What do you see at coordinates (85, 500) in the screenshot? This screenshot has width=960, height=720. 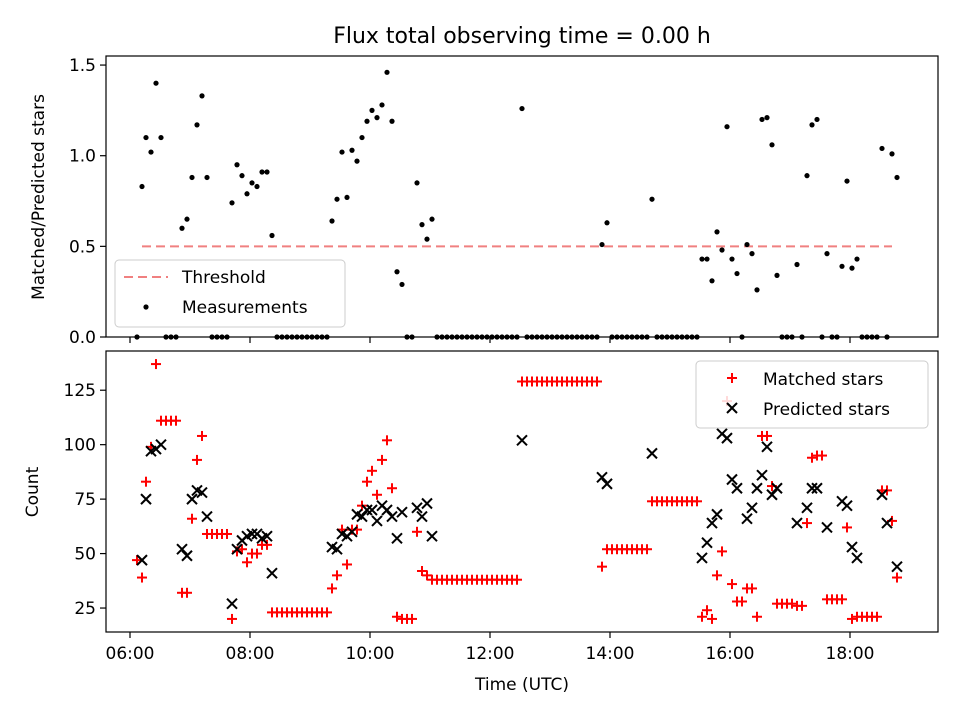 I see `y-tick-label: 75` at bounding box center [85, 500].